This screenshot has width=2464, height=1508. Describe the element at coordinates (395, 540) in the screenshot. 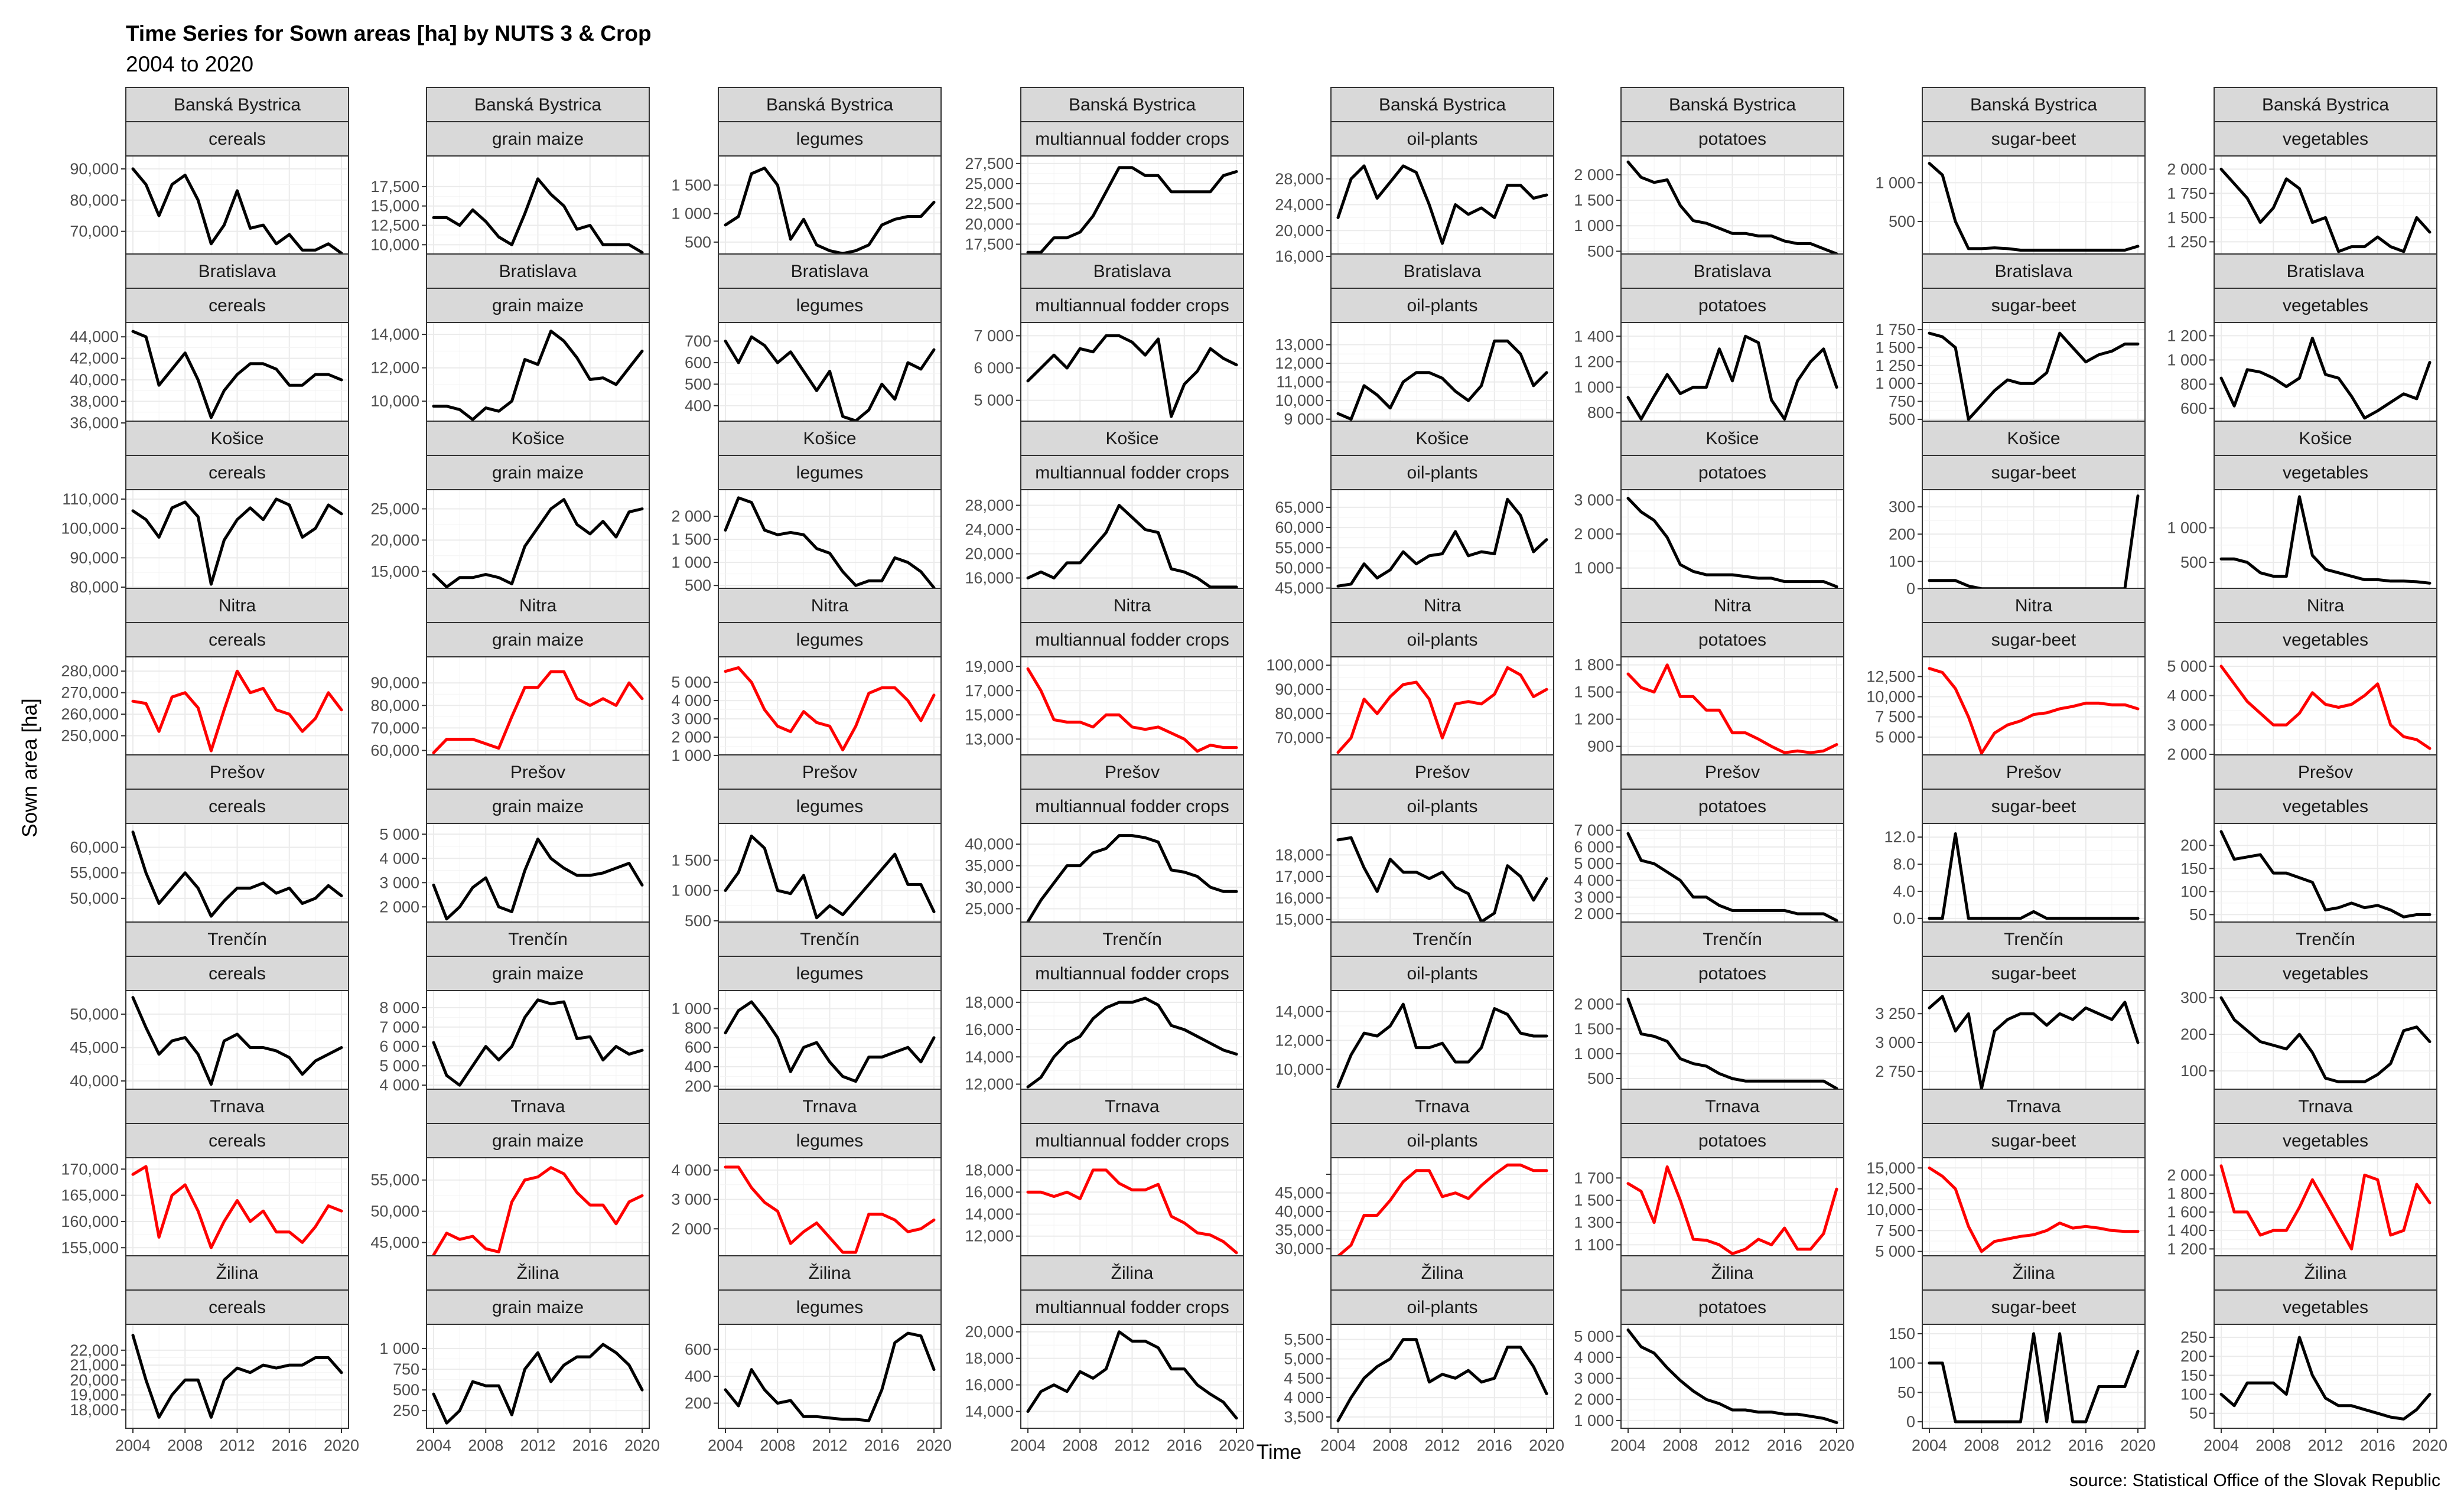

I see `y-tick-label: 20,000` at that location.